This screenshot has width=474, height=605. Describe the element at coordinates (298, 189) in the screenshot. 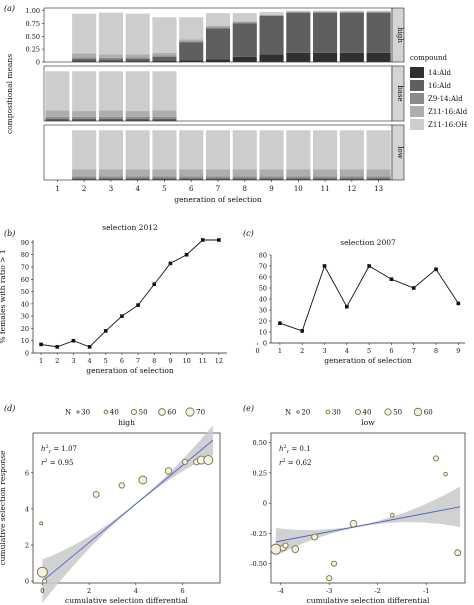

I see `x-tick-label: 10` at that location.